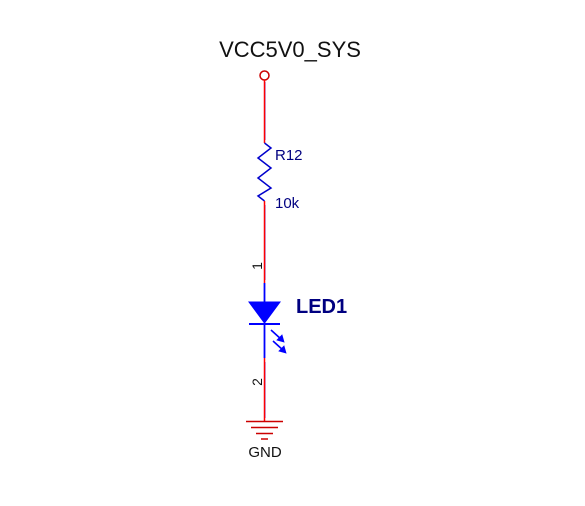  Describe the element at coordinates (289, 155) in the screenshot. I see `resistor-designator: R12` at that location.